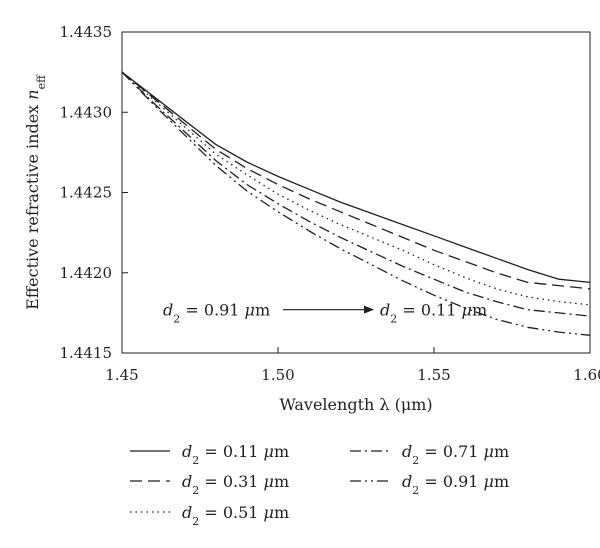  I want to click on x-tick-label: 1.50, so click(277, 375).